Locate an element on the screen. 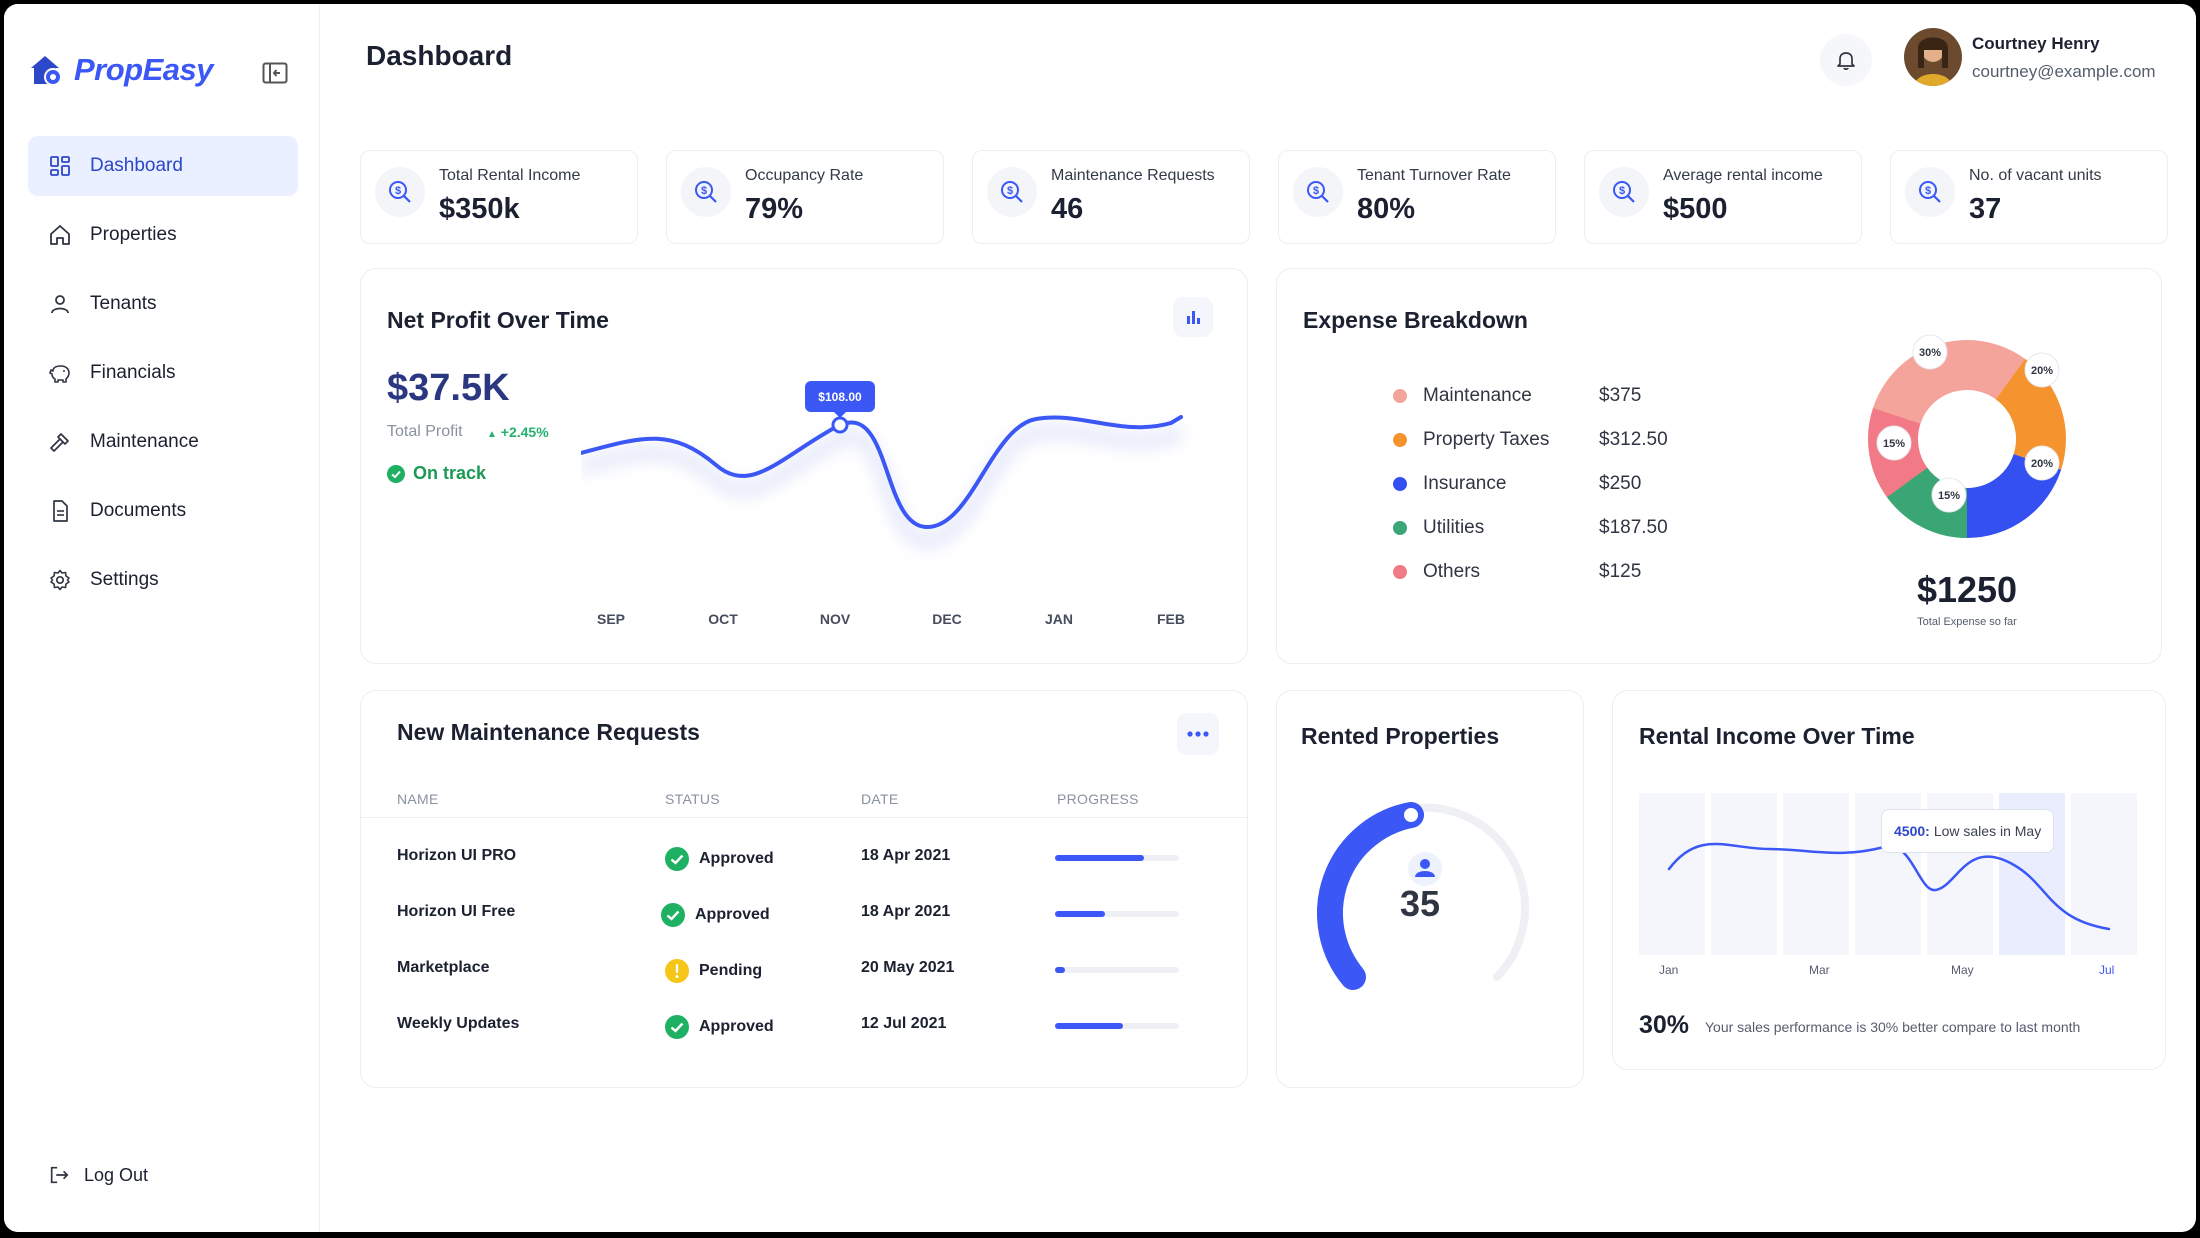  x-tick-label: Jul is located at coordinates (2107, 970).